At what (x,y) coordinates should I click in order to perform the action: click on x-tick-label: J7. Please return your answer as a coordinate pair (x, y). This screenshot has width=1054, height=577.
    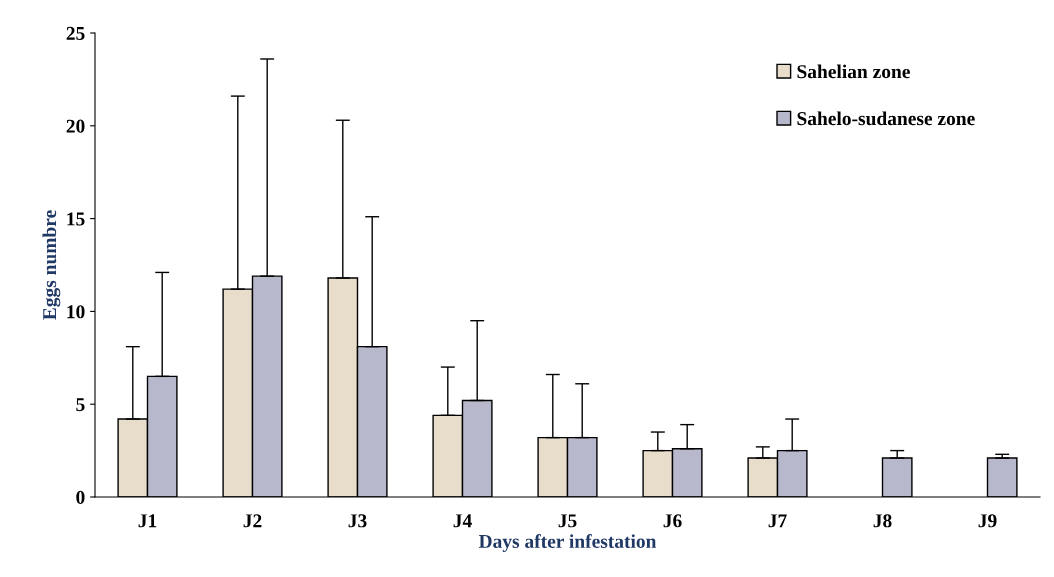
    Looking at the image, I should click on (777, 521).